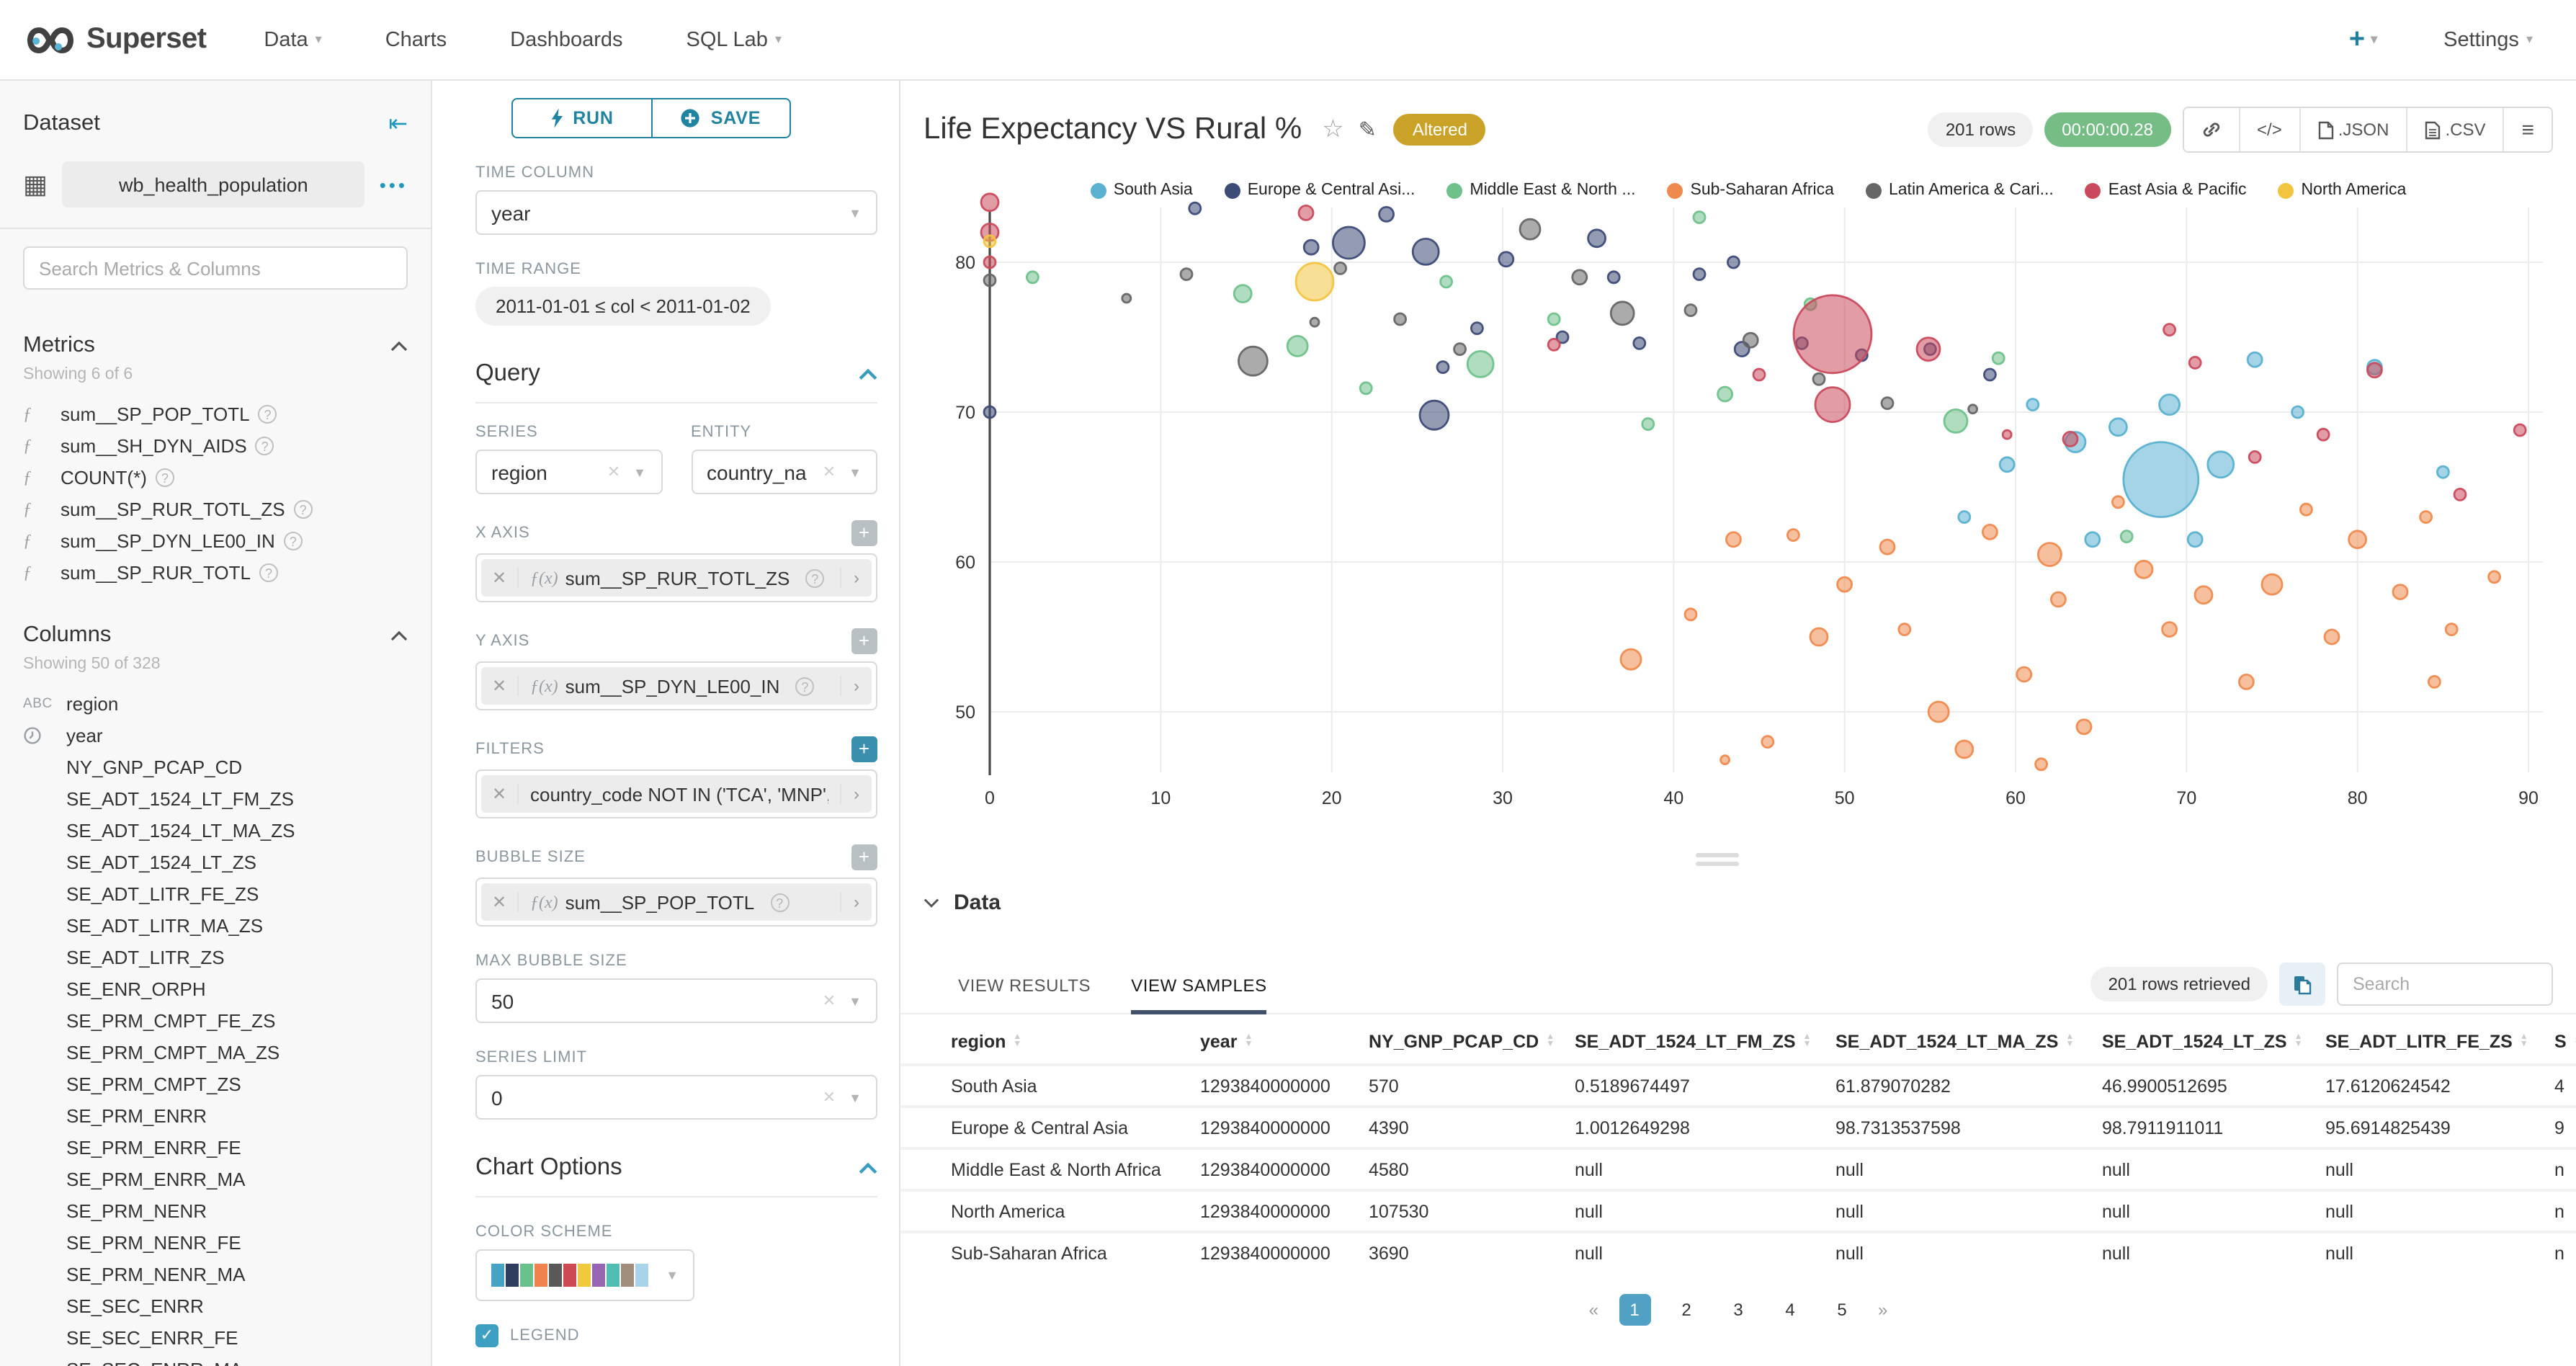 The width and height of the screenshot is (2576, 1366). What do you see at coordinates (679, 902) in the screenshot?
I see `bubble-size-value: ƒ(x) sum__SP_POP_TOTL?` at bounding box center [679, 902].